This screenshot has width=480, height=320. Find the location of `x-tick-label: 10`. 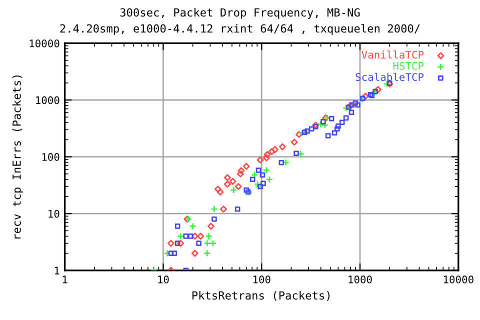

x-tick-label: 10 is located at coordinates (163, 280).